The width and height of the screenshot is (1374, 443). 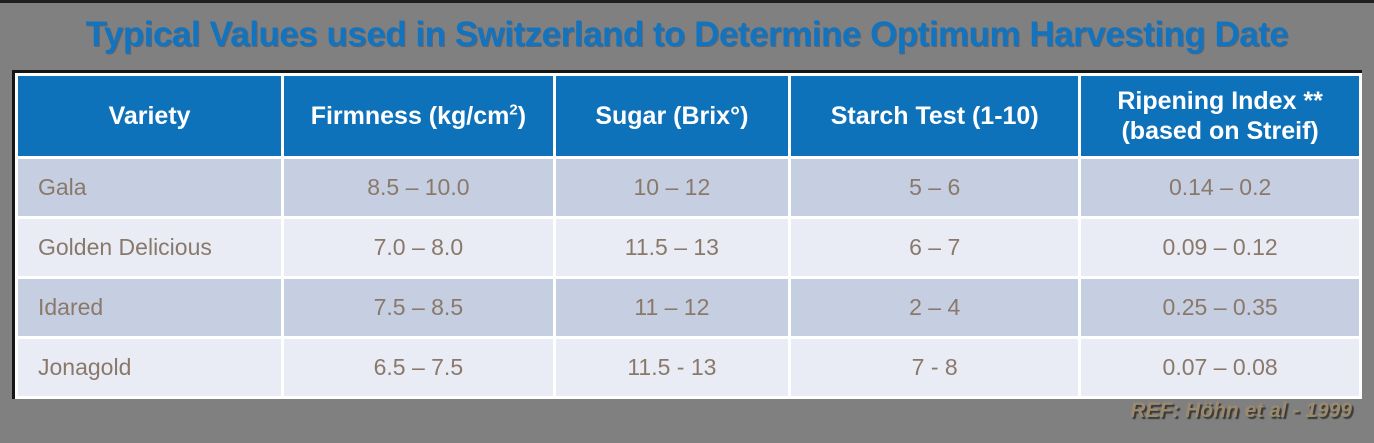 What do you see at coordinates (935, 116) in the screenshot?
I see `col-header-starch: Starch Test (1-10)` at bounding box center [935, 116].